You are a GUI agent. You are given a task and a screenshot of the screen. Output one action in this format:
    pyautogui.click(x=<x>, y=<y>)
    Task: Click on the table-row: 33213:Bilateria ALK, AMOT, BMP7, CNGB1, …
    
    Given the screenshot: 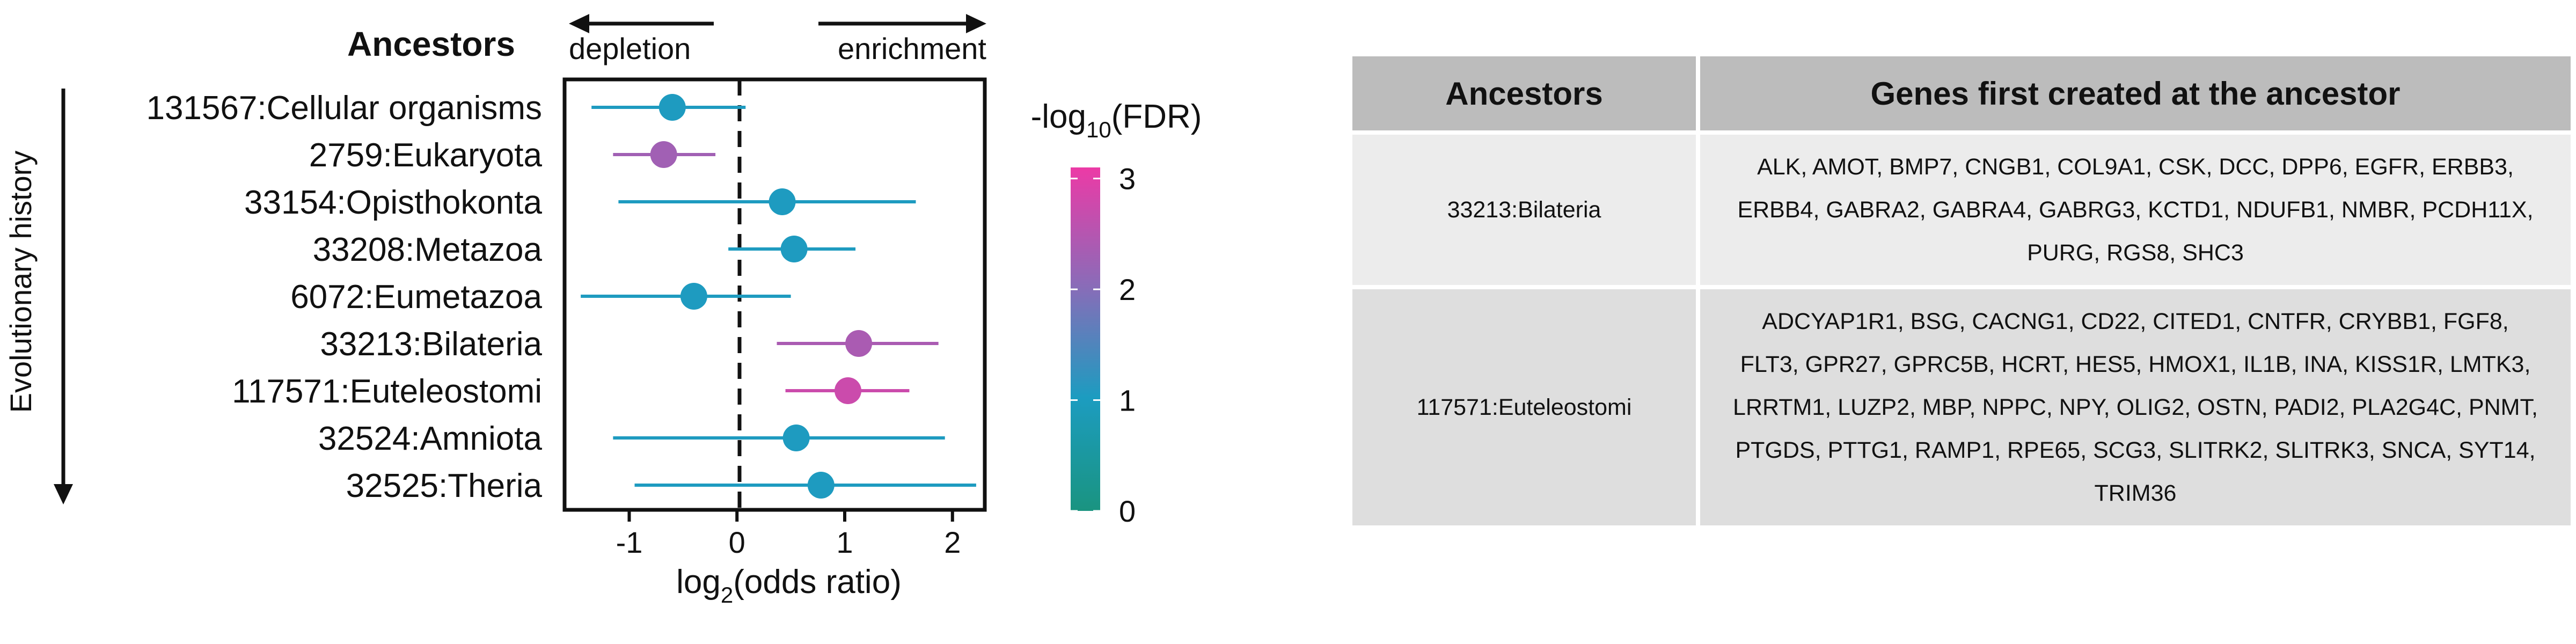 What is the action you would take?
    pyautogui.click(x=1961, y=212)
    